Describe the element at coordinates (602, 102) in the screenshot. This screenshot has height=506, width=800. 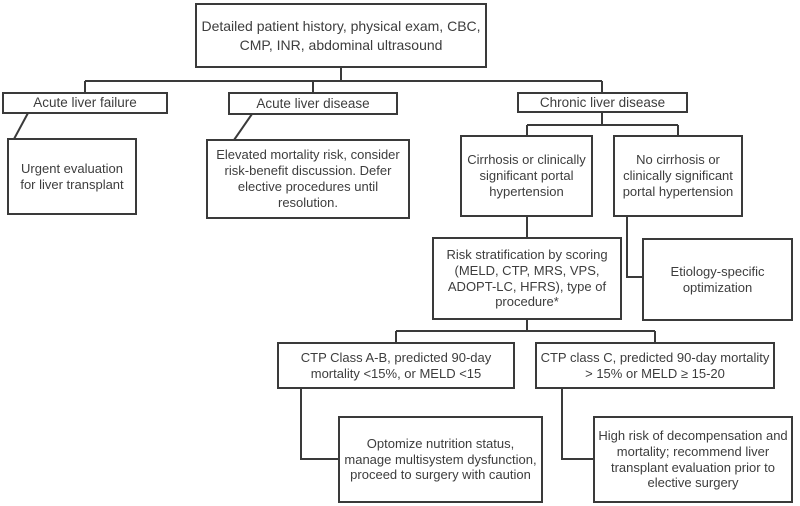
I see `node-chronic-liver-disease: Chronic liver disease` at that location.